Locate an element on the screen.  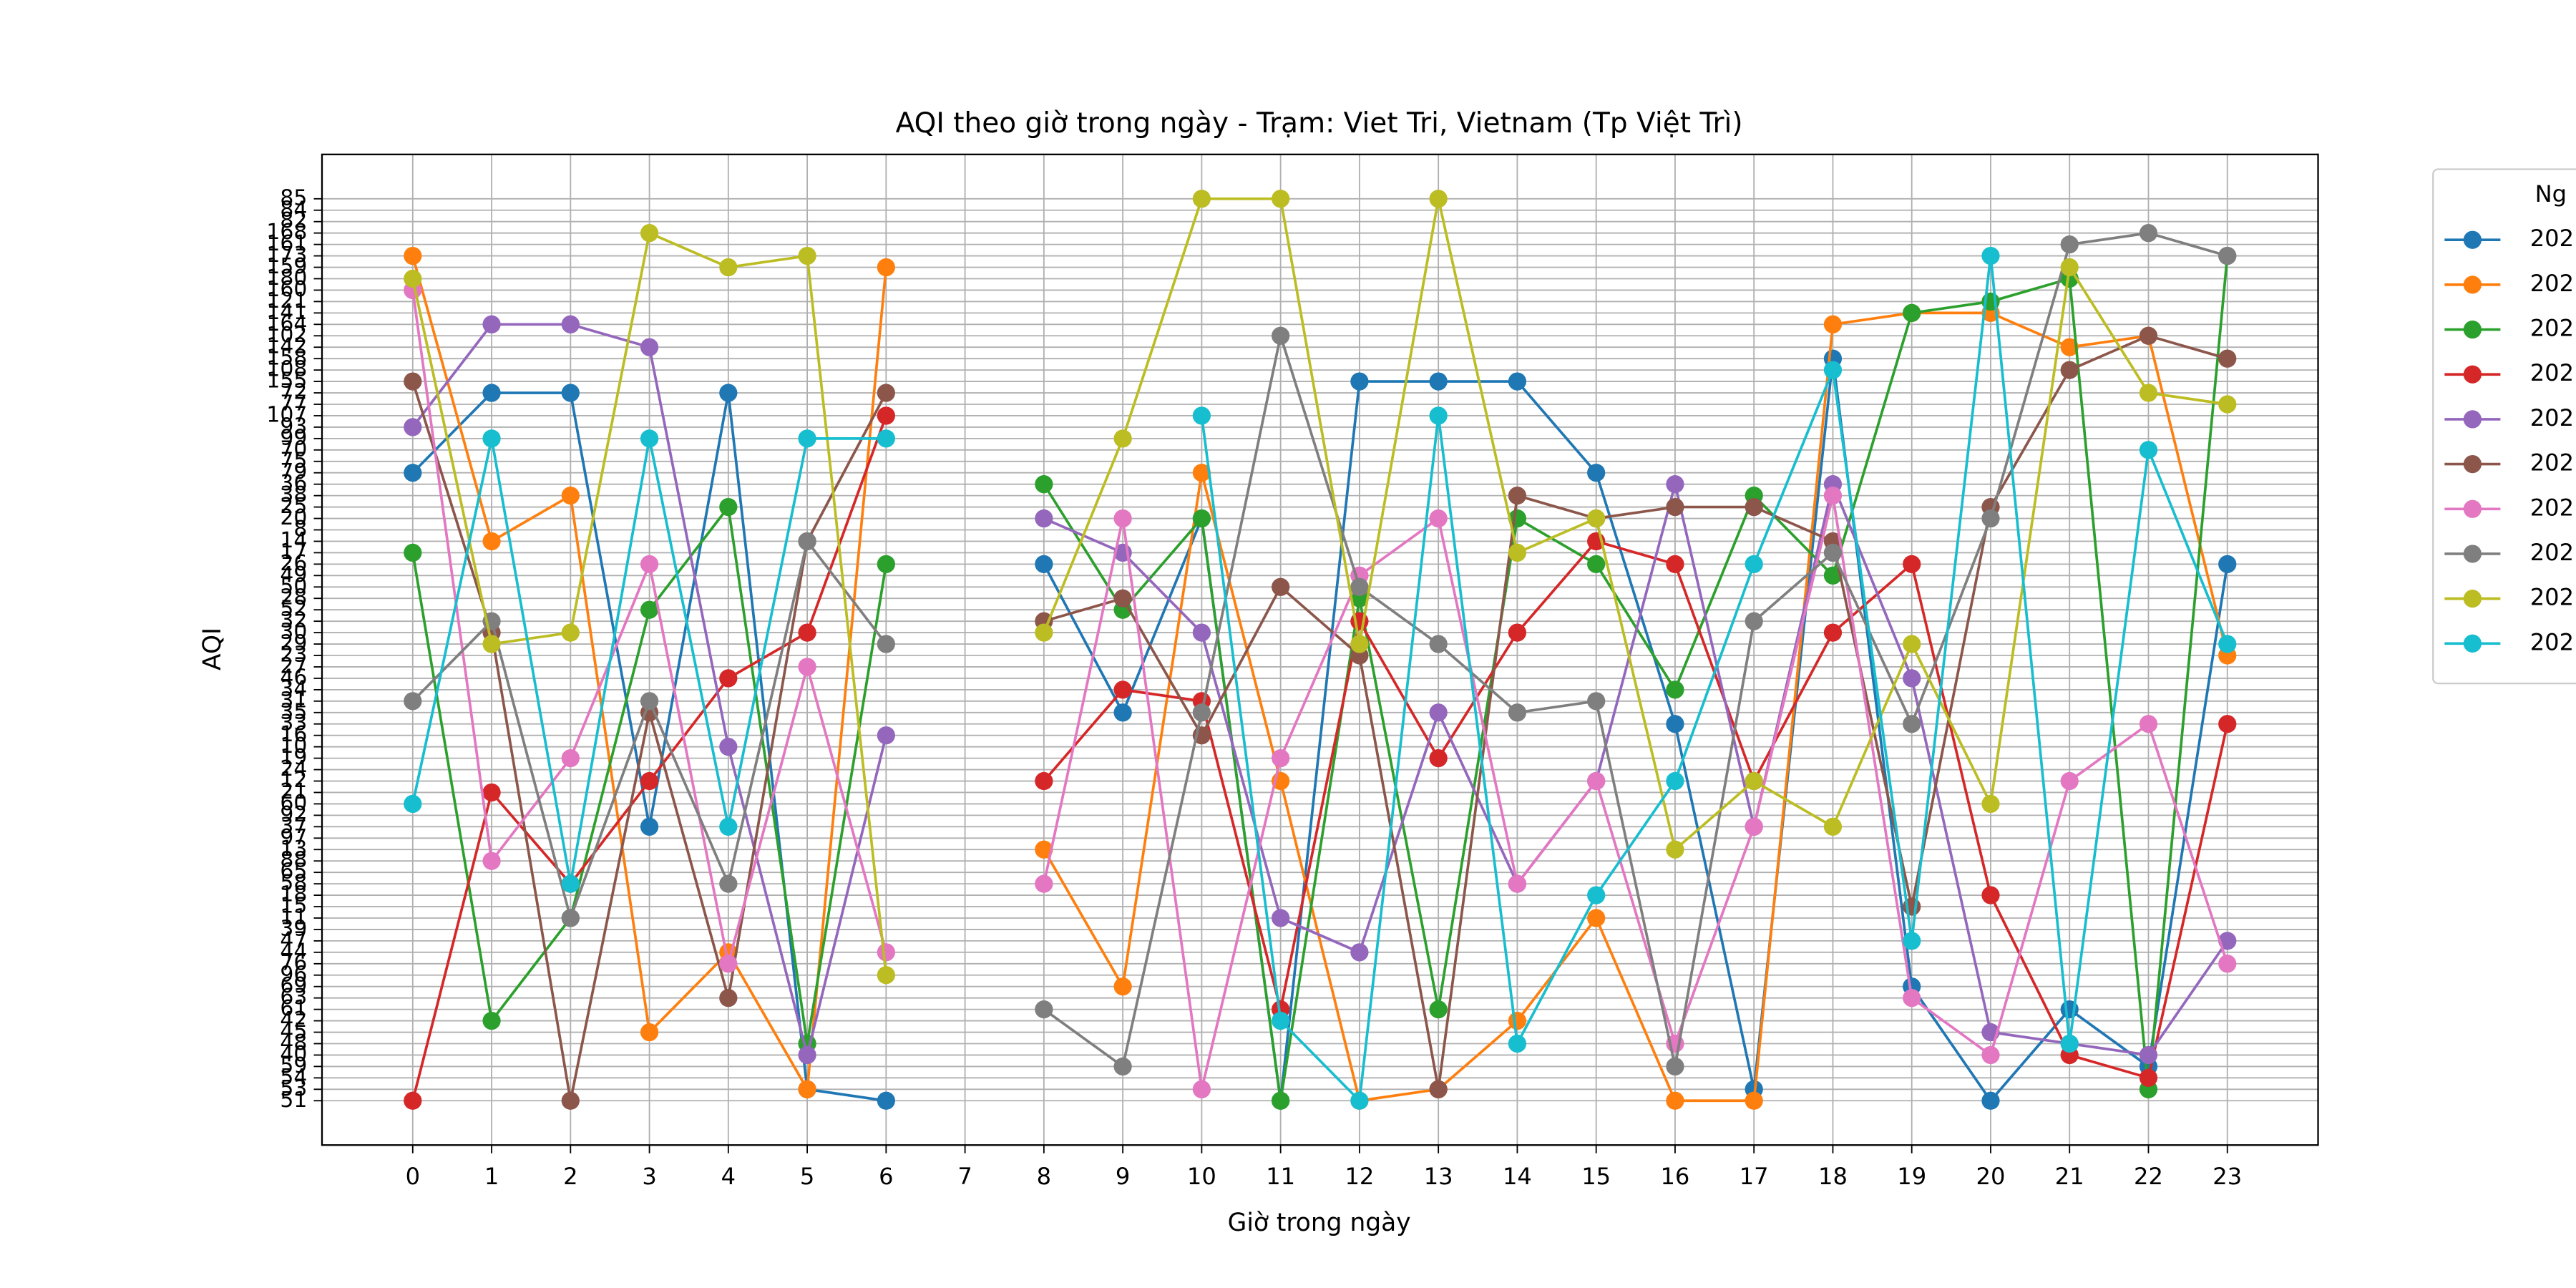
y-tick-label: 31 is located at coordinates (293, 700).